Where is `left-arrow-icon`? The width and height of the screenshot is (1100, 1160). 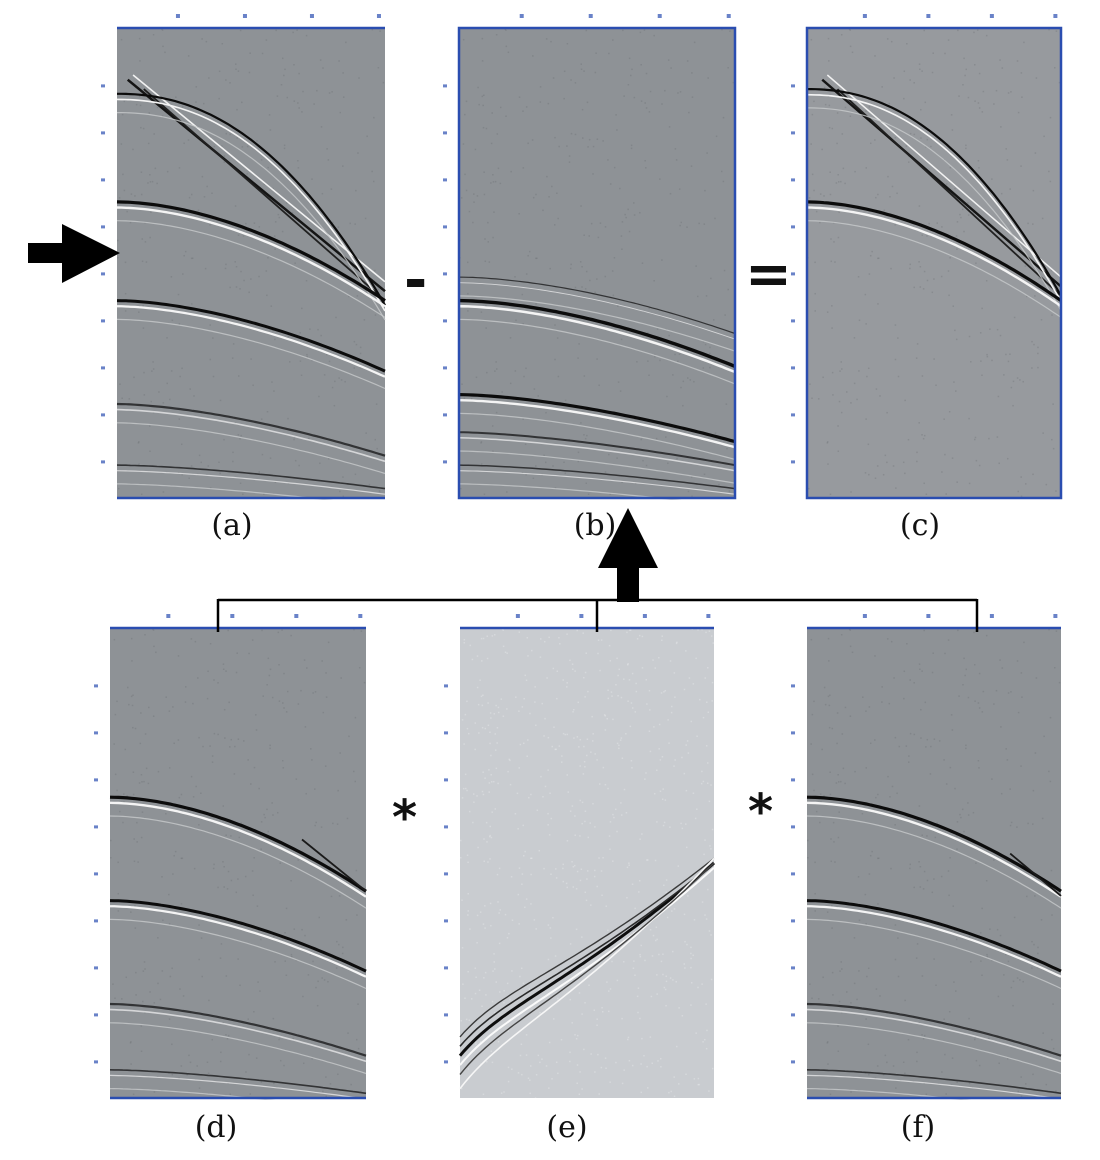 left-arrow-icon is located at coordinates (74, 253).